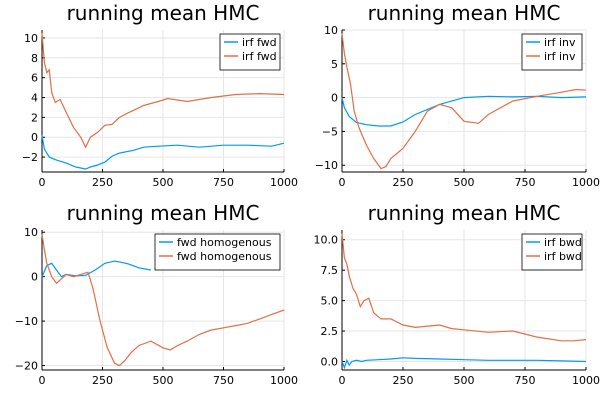  What do you see at coordinates (30, 157) in the screenshot?
I see `y-tick-label: −2` at bounding box center [30, 157].